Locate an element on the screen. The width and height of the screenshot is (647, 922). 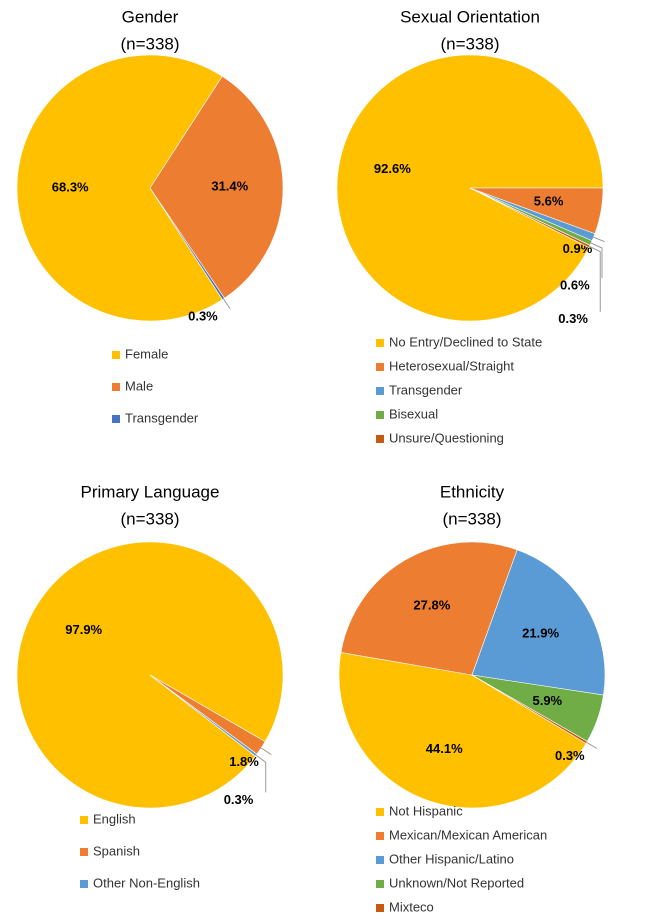
data-label: 92.6% is located at coordinates (392, 168).